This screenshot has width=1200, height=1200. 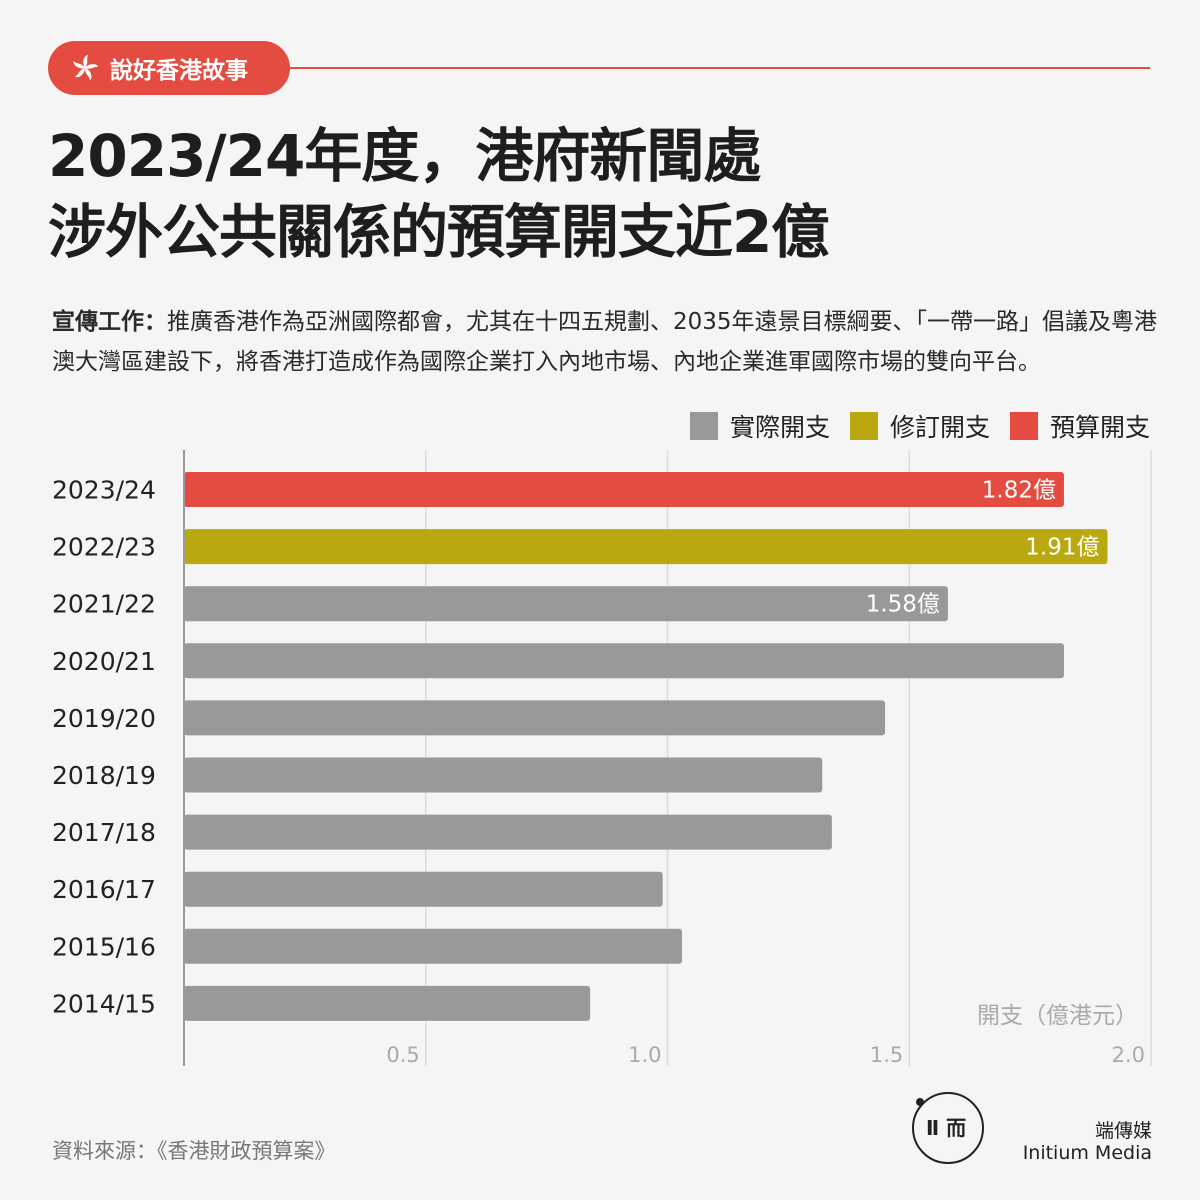 What do you see at coordinates (438, 232) in the screenshot?
I see `title-line-2: 涉外公共關係的預算開支近2億` at bounding box center [438, 232].